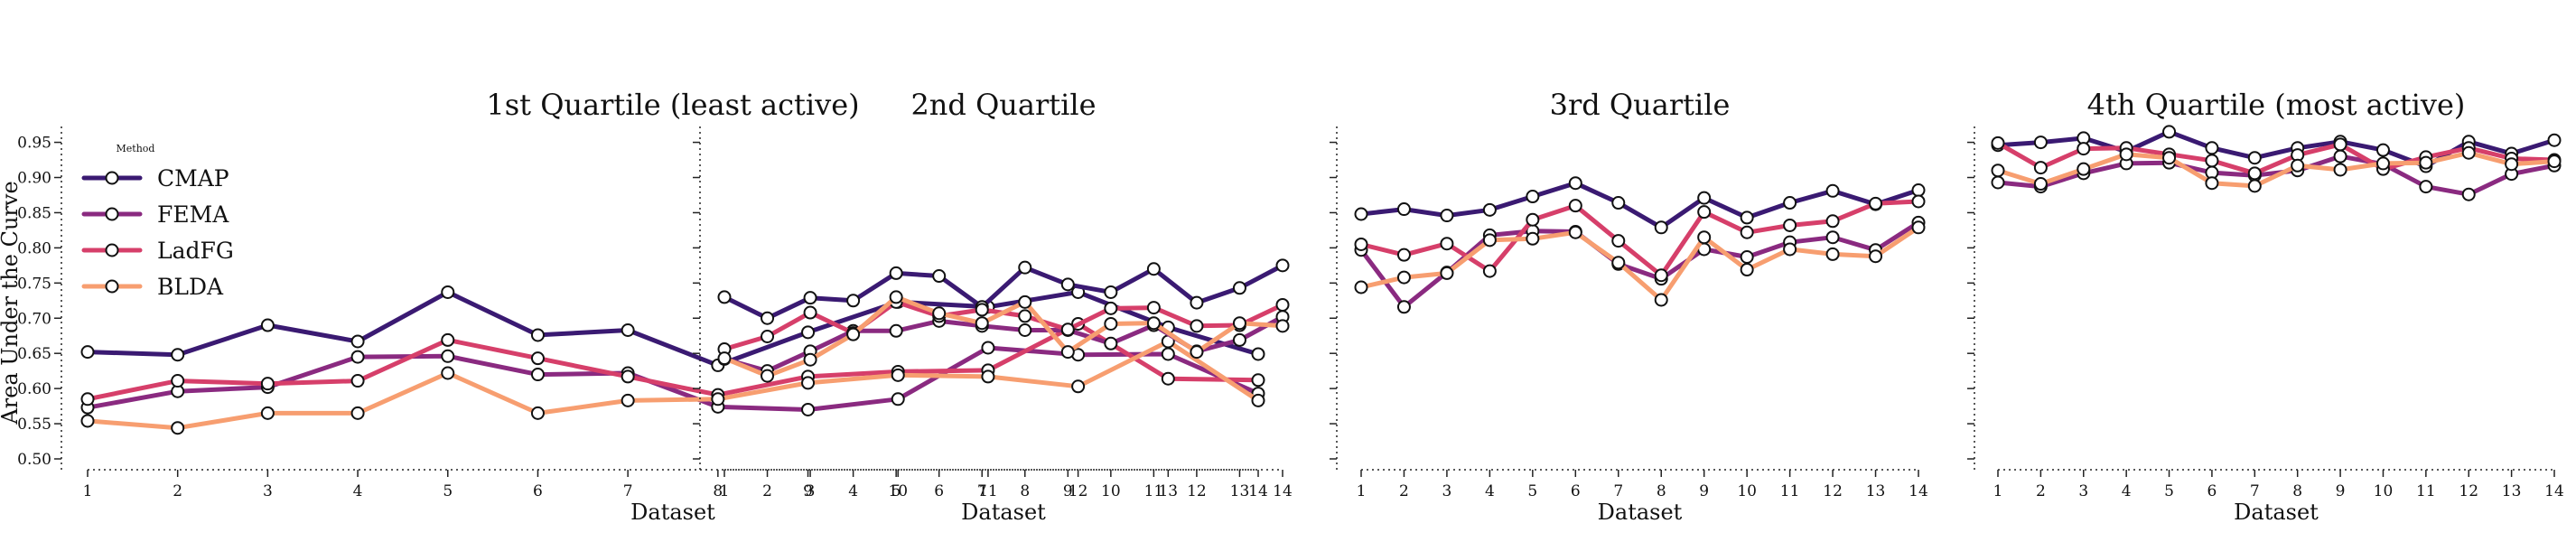 Image resolution: width=2576 pixels, height=542 pixels. Describe the element at coordinates (982, 491) in the screenshot. I see `x-tick-label: 7` at that location.